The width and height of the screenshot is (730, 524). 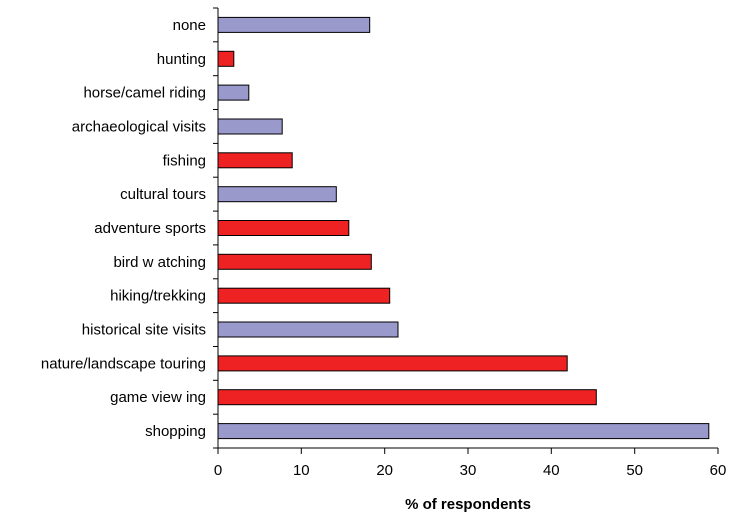 I want to click on x-tick-label: 0, so click(x=218, y=470).